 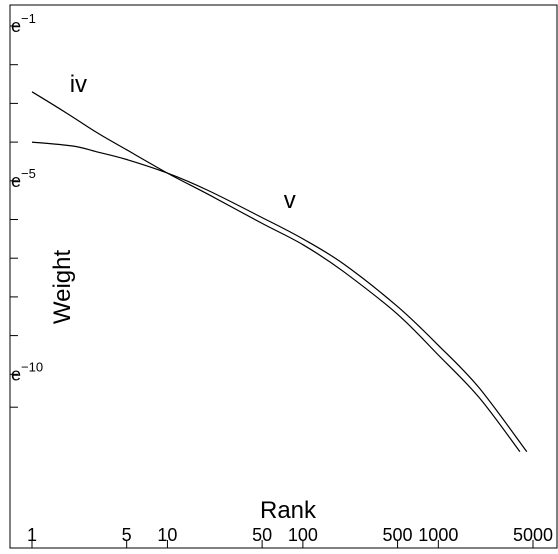 I want to click on x-tick-label: 50, so click(x=262, y=535).